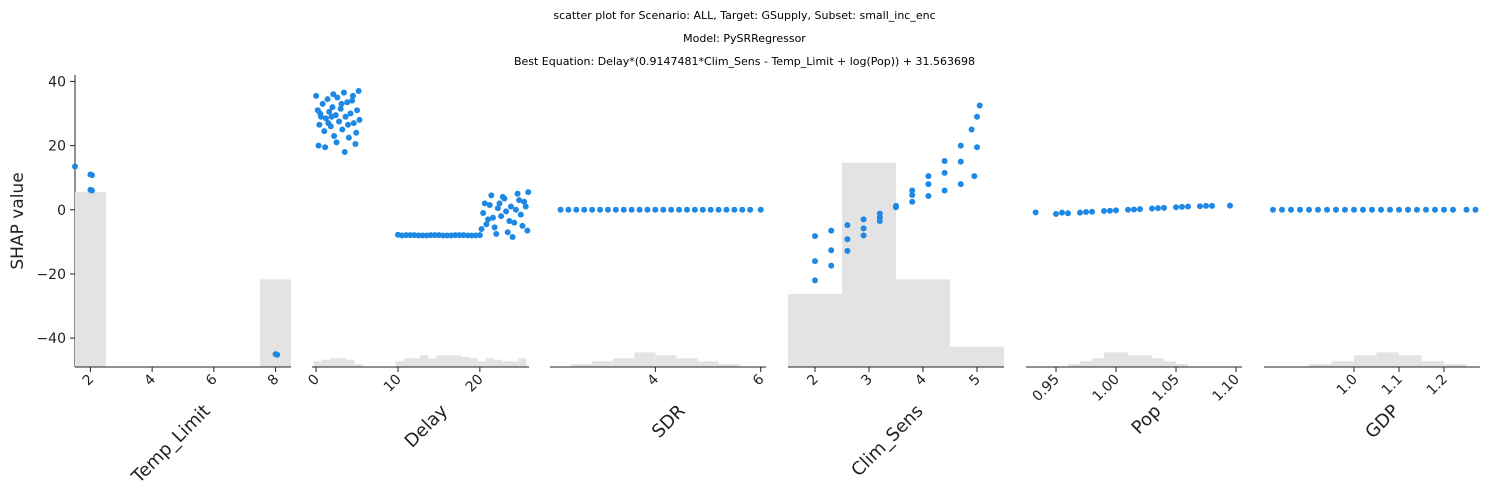 Image resolution: width=1489 pixels, height=495 pixels. Describe the element at coordinates (813, 381) in the screenshot. I see `x-tick-label: 2` at that location.